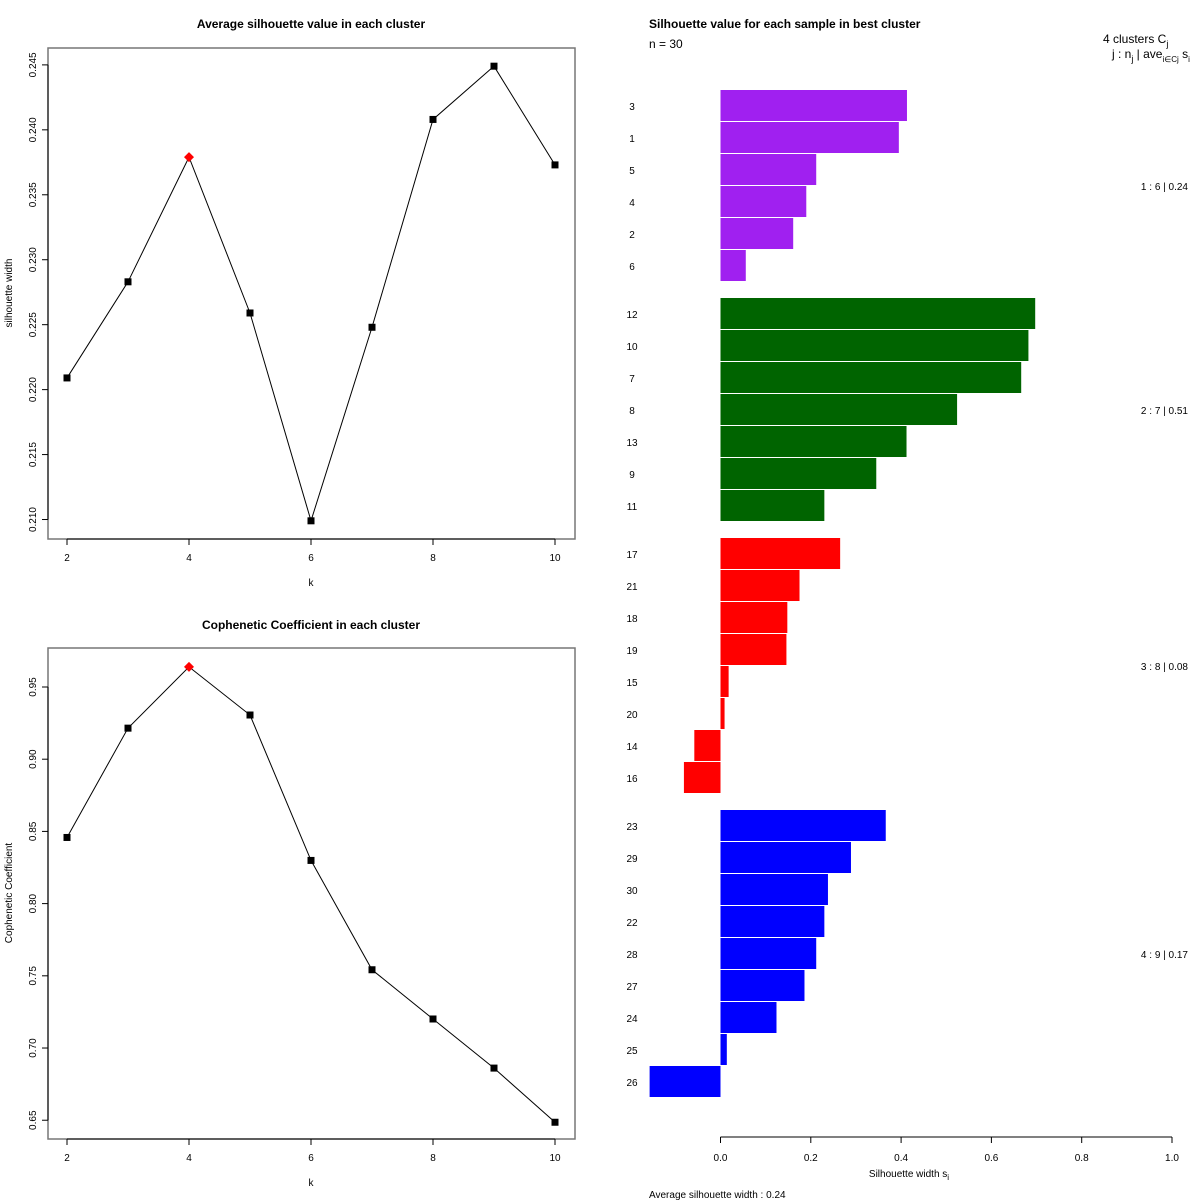  What do you see at coordinates (632, 347) in the screenshot?
I see `sample-label: 10` at bounding box center [632, 347].